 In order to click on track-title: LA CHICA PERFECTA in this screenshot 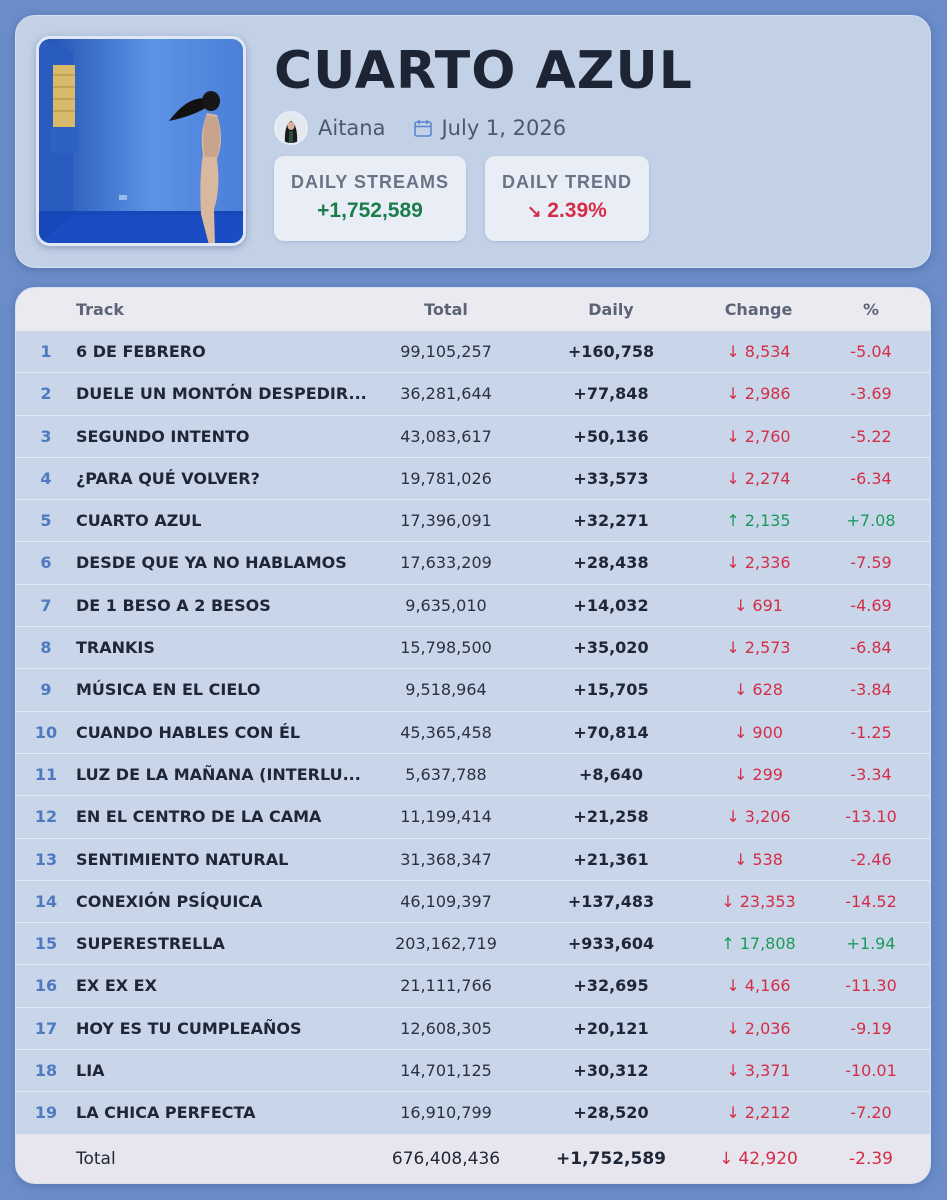, I will do `click(166, 1113)`.